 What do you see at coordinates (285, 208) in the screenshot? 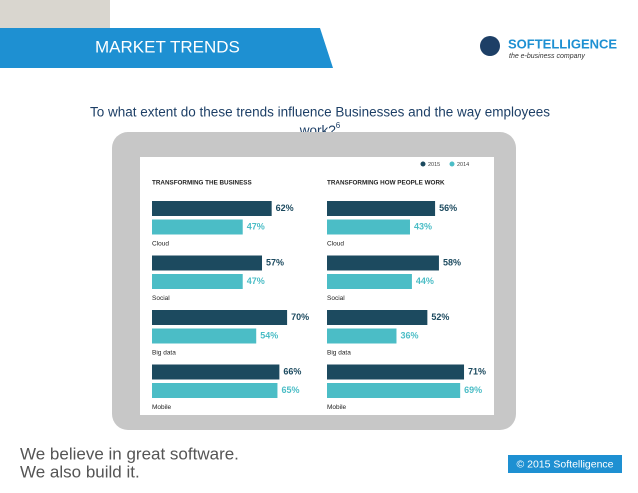
I see `value-label: 62%` at bounding box center [285, 208].